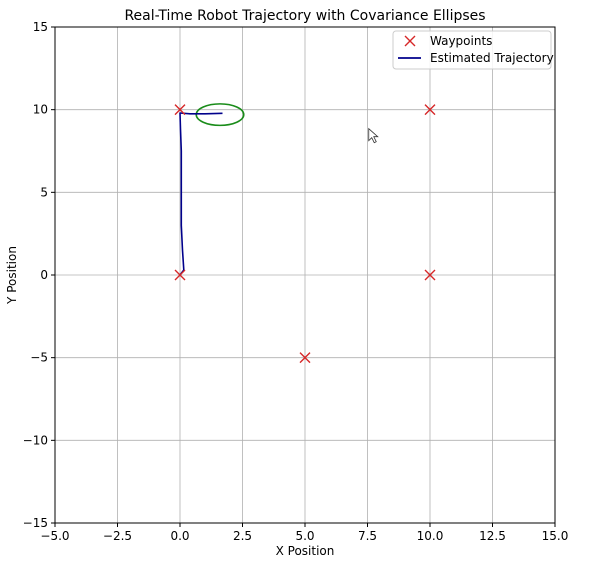  I want to click on x-tick-label: 10.0, so click(430, 536).